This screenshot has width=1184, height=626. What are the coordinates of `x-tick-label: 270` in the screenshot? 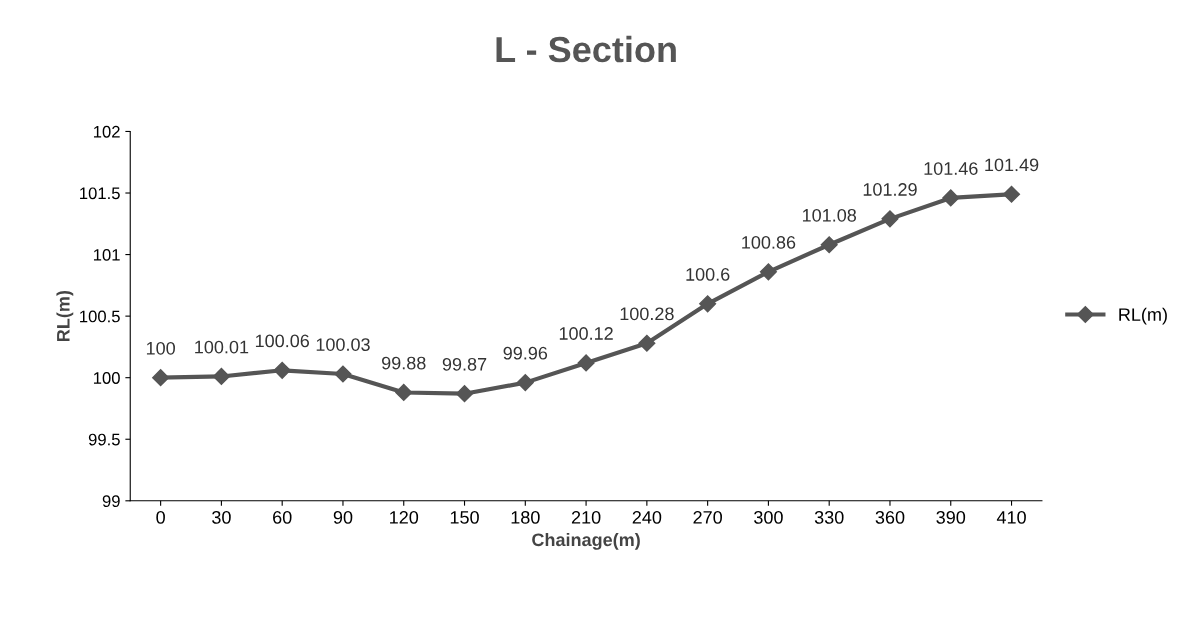 It's located at (707, 517).